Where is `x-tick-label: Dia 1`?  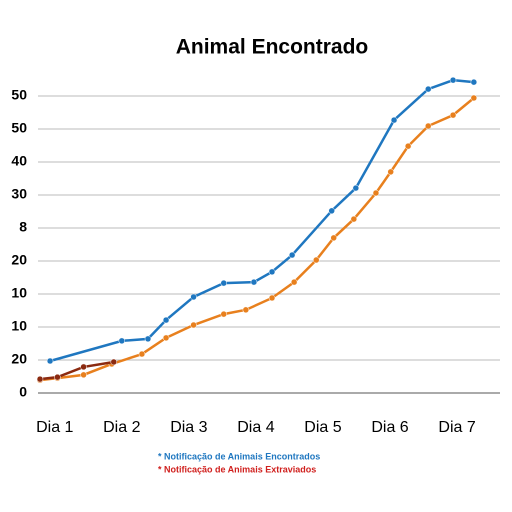 x-tick-label: Dia 1 is located at coordinates (54, 427).